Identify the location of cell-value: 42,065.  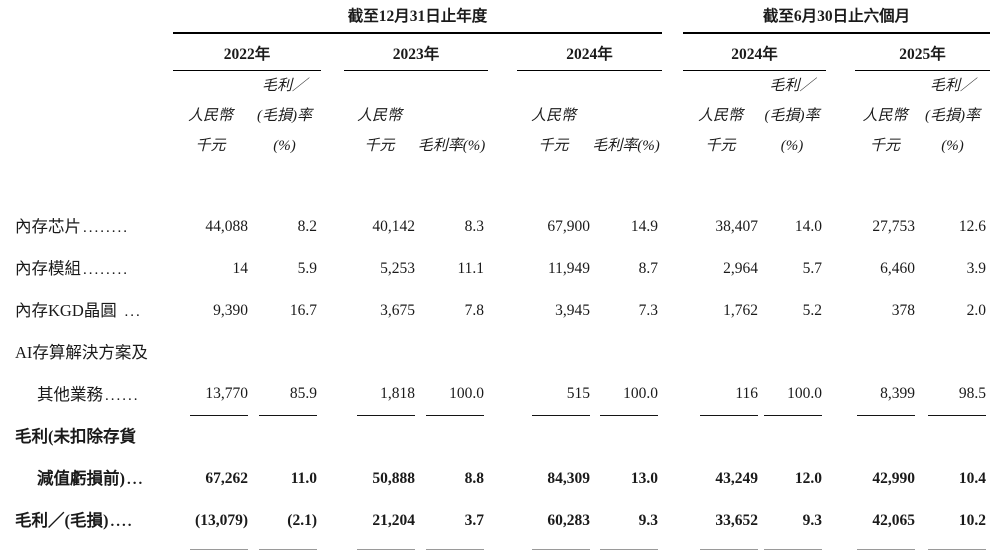
(894, 520).